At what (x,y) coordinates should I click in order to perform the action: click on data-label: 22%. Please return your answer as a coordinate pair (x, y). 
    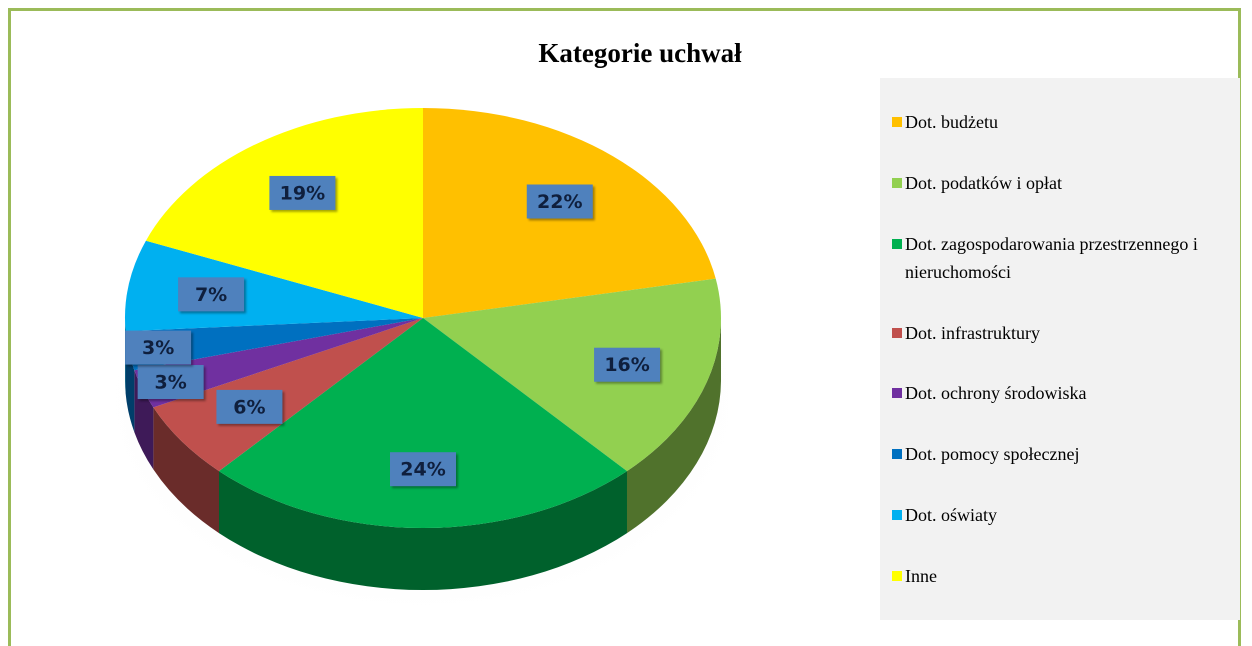
    Looking at the image, I should click on (559, 202).